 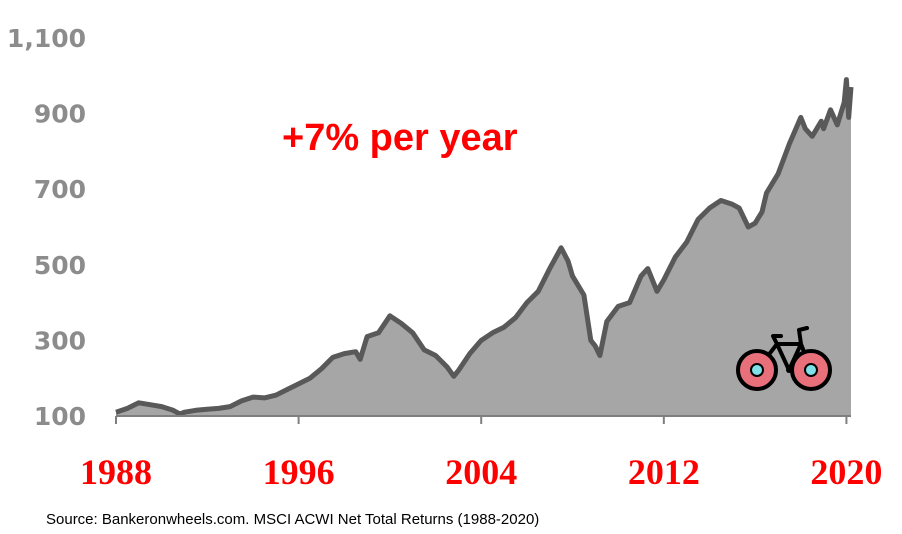 What do you see at coordinates (60, 340) in the screenshot?
I see `y-tick-label: 300` at bounding box center [60, 340].